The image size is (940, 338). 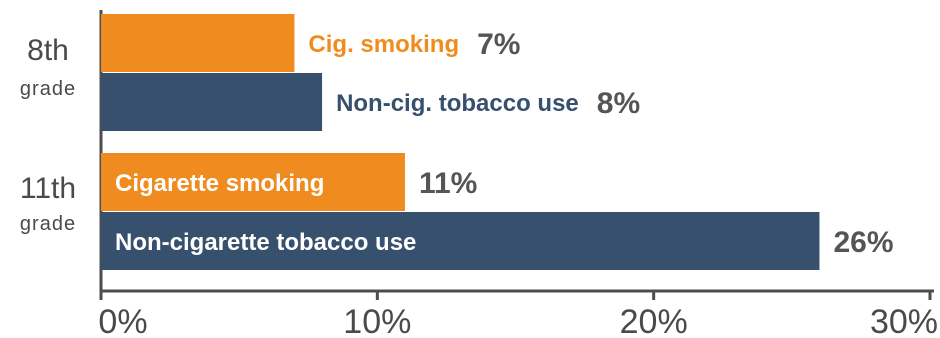 What do you see at coordinates (265, 242) in the screenshot?
I see `bar-label: Non-cigarette tobacco use` at bounding box center [265, 242].